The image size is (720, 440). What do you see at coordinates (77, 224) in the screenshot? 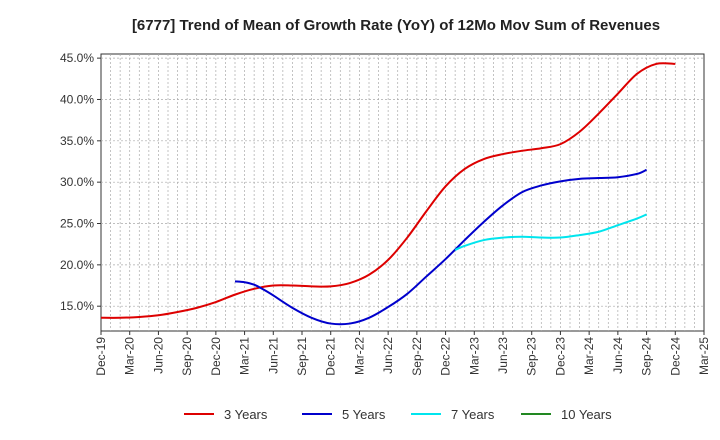
I see `y-tick-label: 25.0%` at bounding box center [77, 224].